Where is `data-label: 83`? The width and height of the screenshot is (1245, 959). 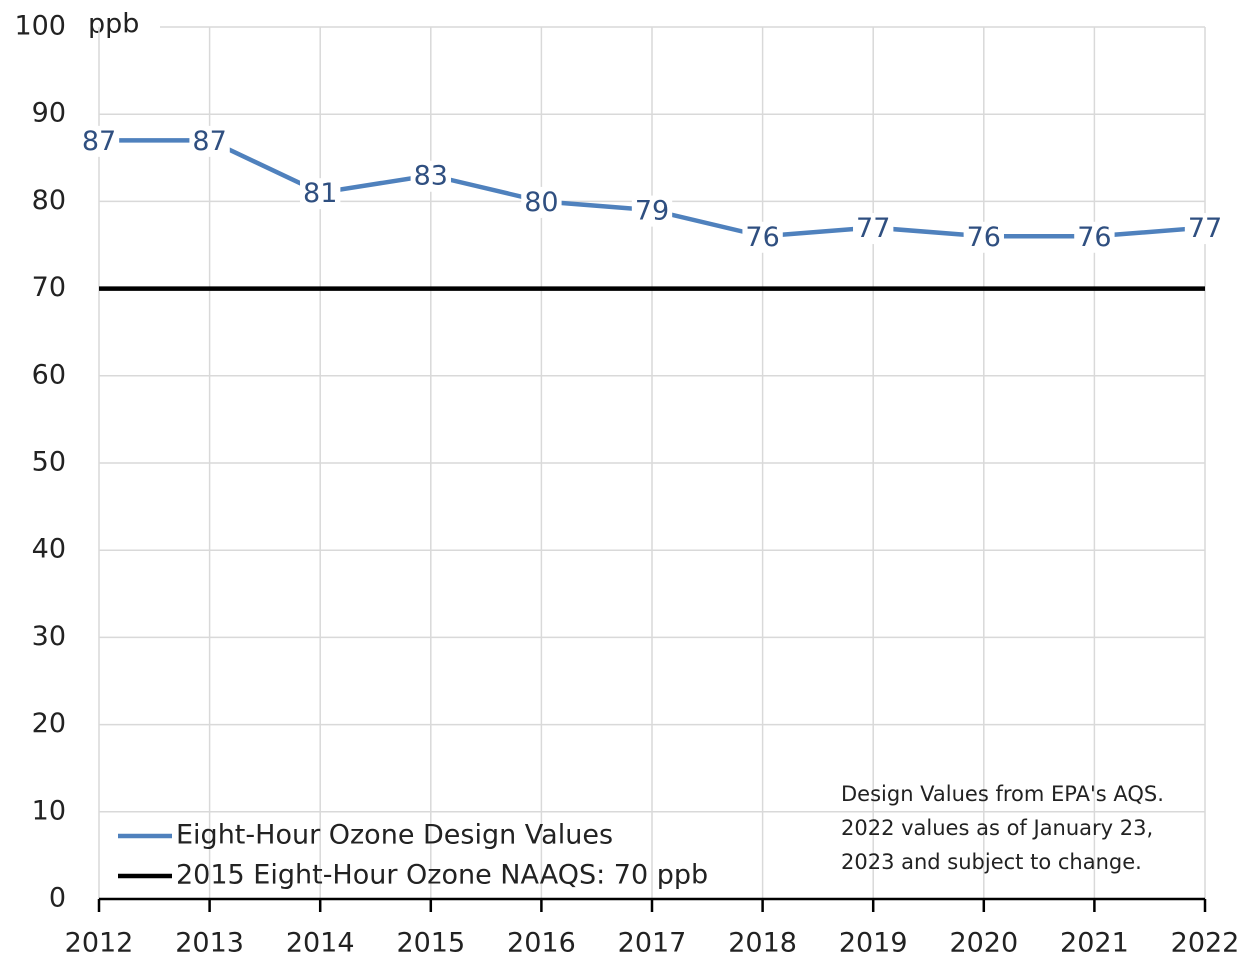
data-label: 83 is located at coordinates (431, 176).